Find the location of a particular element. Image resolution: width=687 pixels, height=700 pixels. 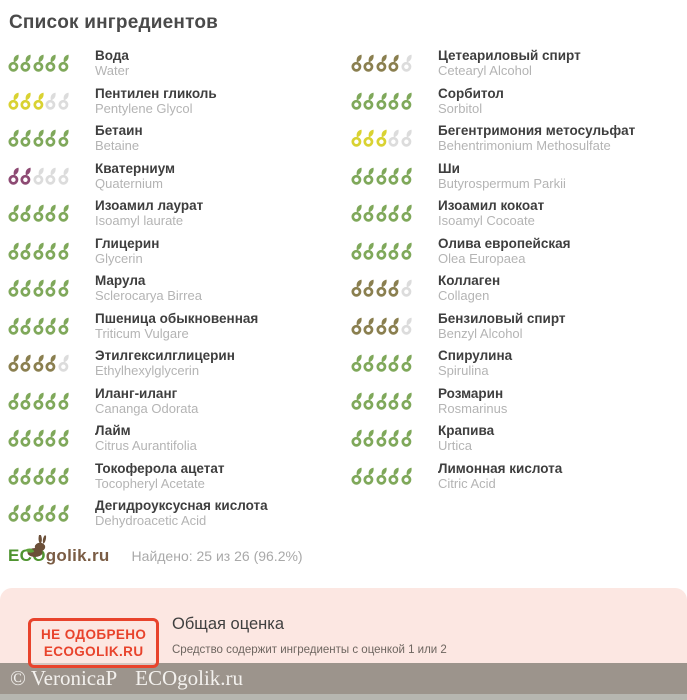

ingredient-row: Изоамил лаурат Isoamyl laurate is located at coordinates (171, 218).